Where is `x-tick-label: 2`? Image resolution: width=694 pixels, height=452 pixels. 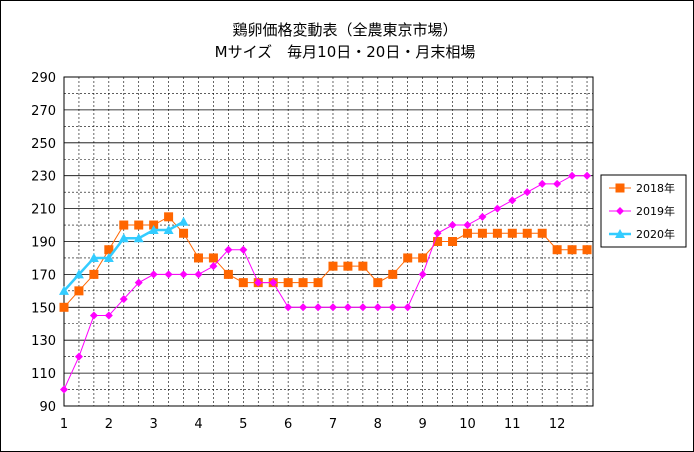 x-tick-label: 2 is located at coordinates (109, 424).